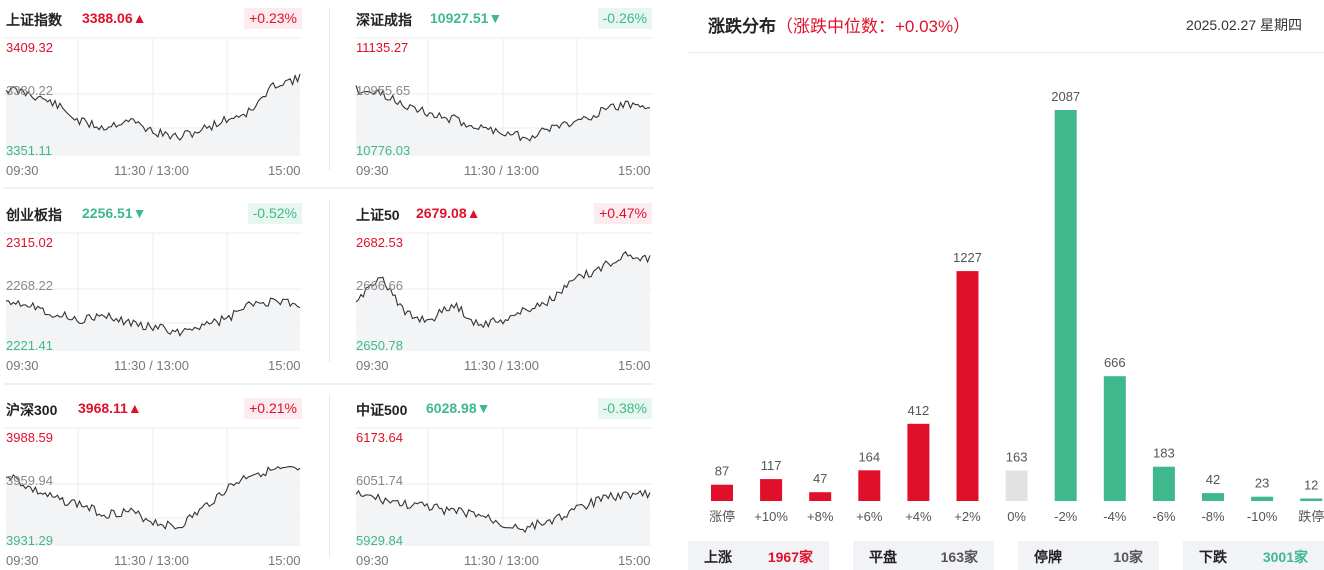 The width and height of the screenshot is (1324, 570). Describe the element at coordinates (329, 384) in the screenshot. I see `row-divider` at that location.